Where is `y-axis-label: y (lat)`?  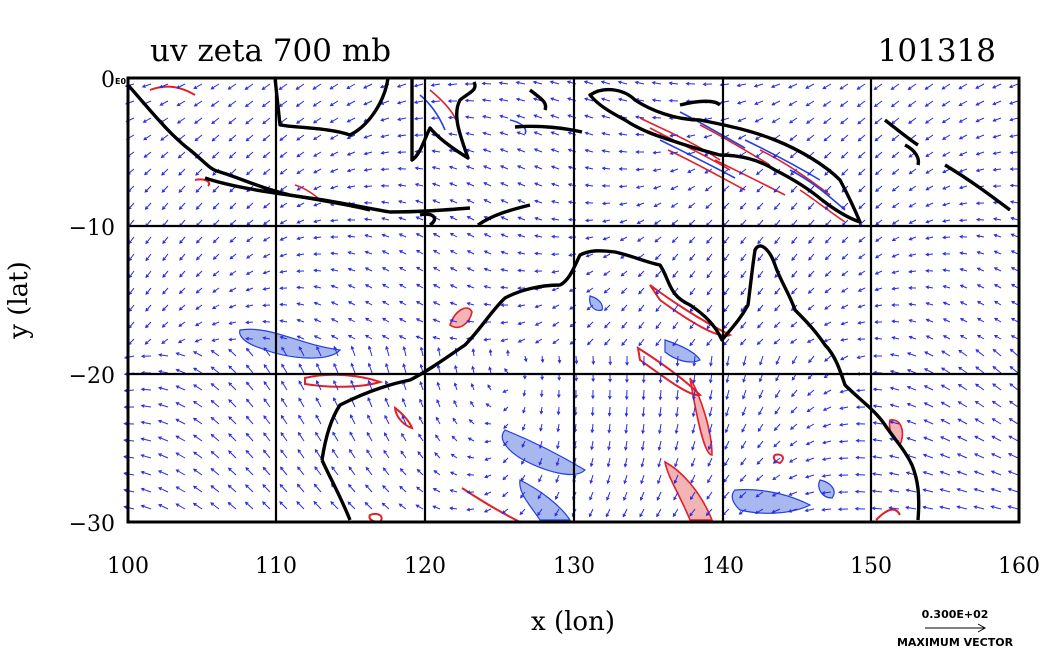 y-axis-label: y (lat) is located at coordinates (19, 300).